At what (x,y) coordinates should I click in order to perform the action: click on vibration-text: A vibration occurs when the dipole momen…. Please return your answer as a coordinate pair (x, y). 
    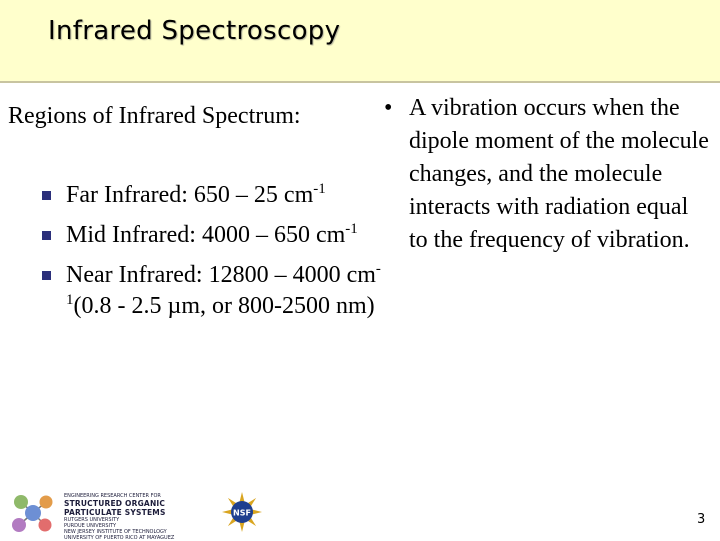
    Looking at the image, I should click on (559, 174).